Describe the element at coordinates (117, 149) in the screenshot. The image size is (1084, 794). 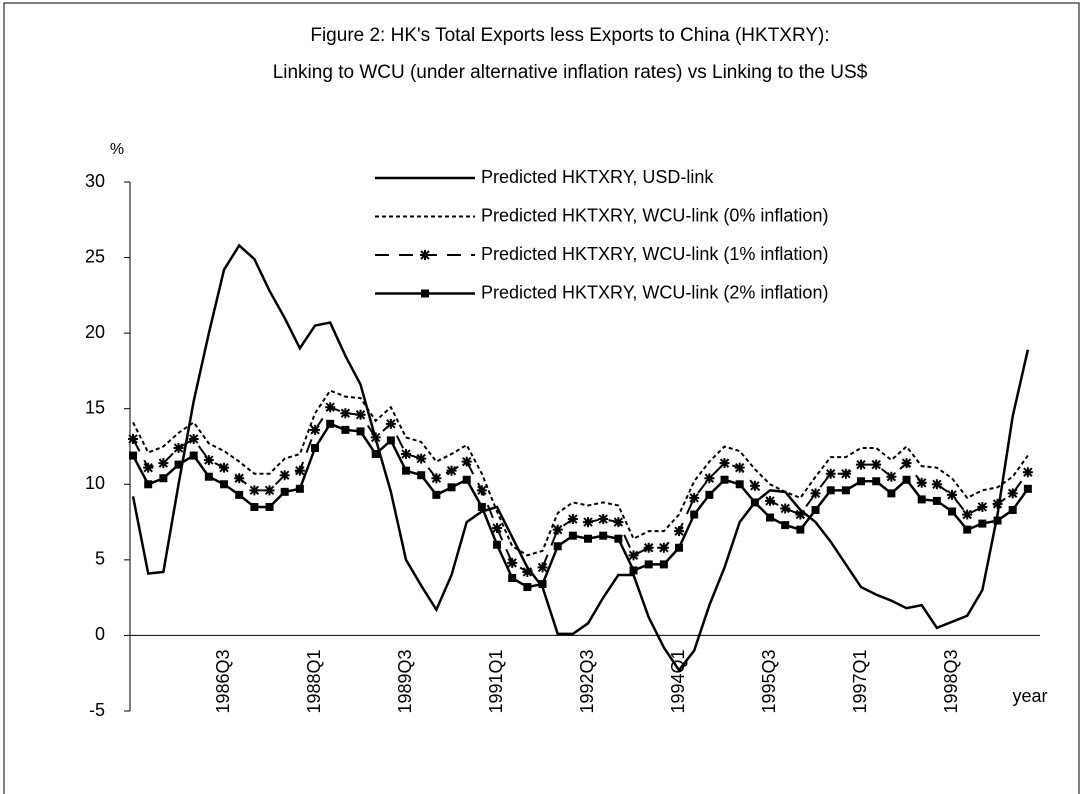
I see `y-axis-label: %` at that location.